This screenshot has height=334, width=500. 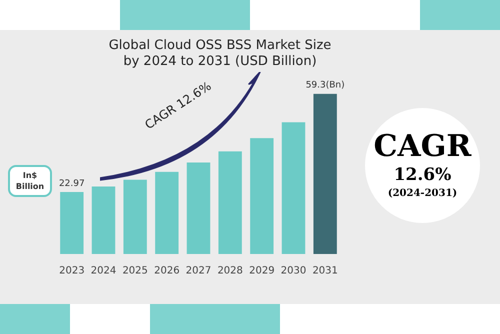 I want to click on text: (2024-2031), so click(x=422, y=194).